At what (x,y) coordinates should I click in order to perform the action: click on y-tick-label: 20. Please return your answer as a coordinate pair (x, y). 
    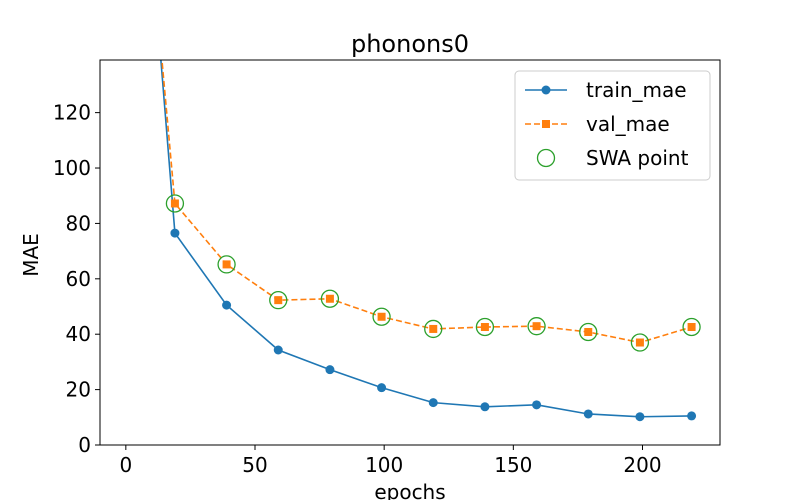
    Looking at the image, I should click on (78, 390).